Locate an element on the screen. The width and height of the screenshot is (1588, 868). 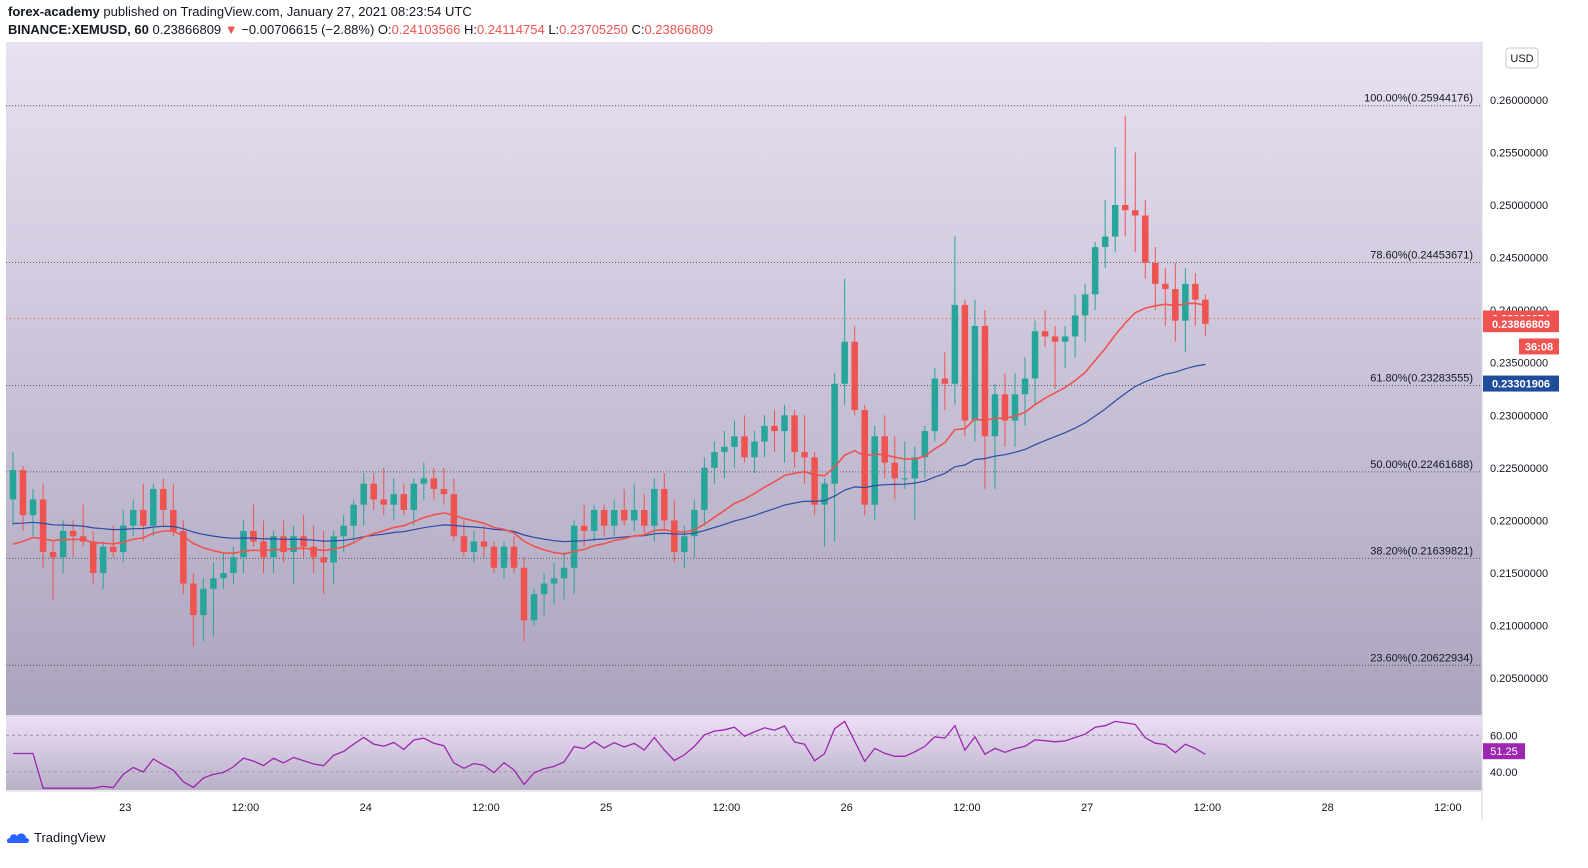
time-tick-label: 23 is located at coordinates (125, 808).